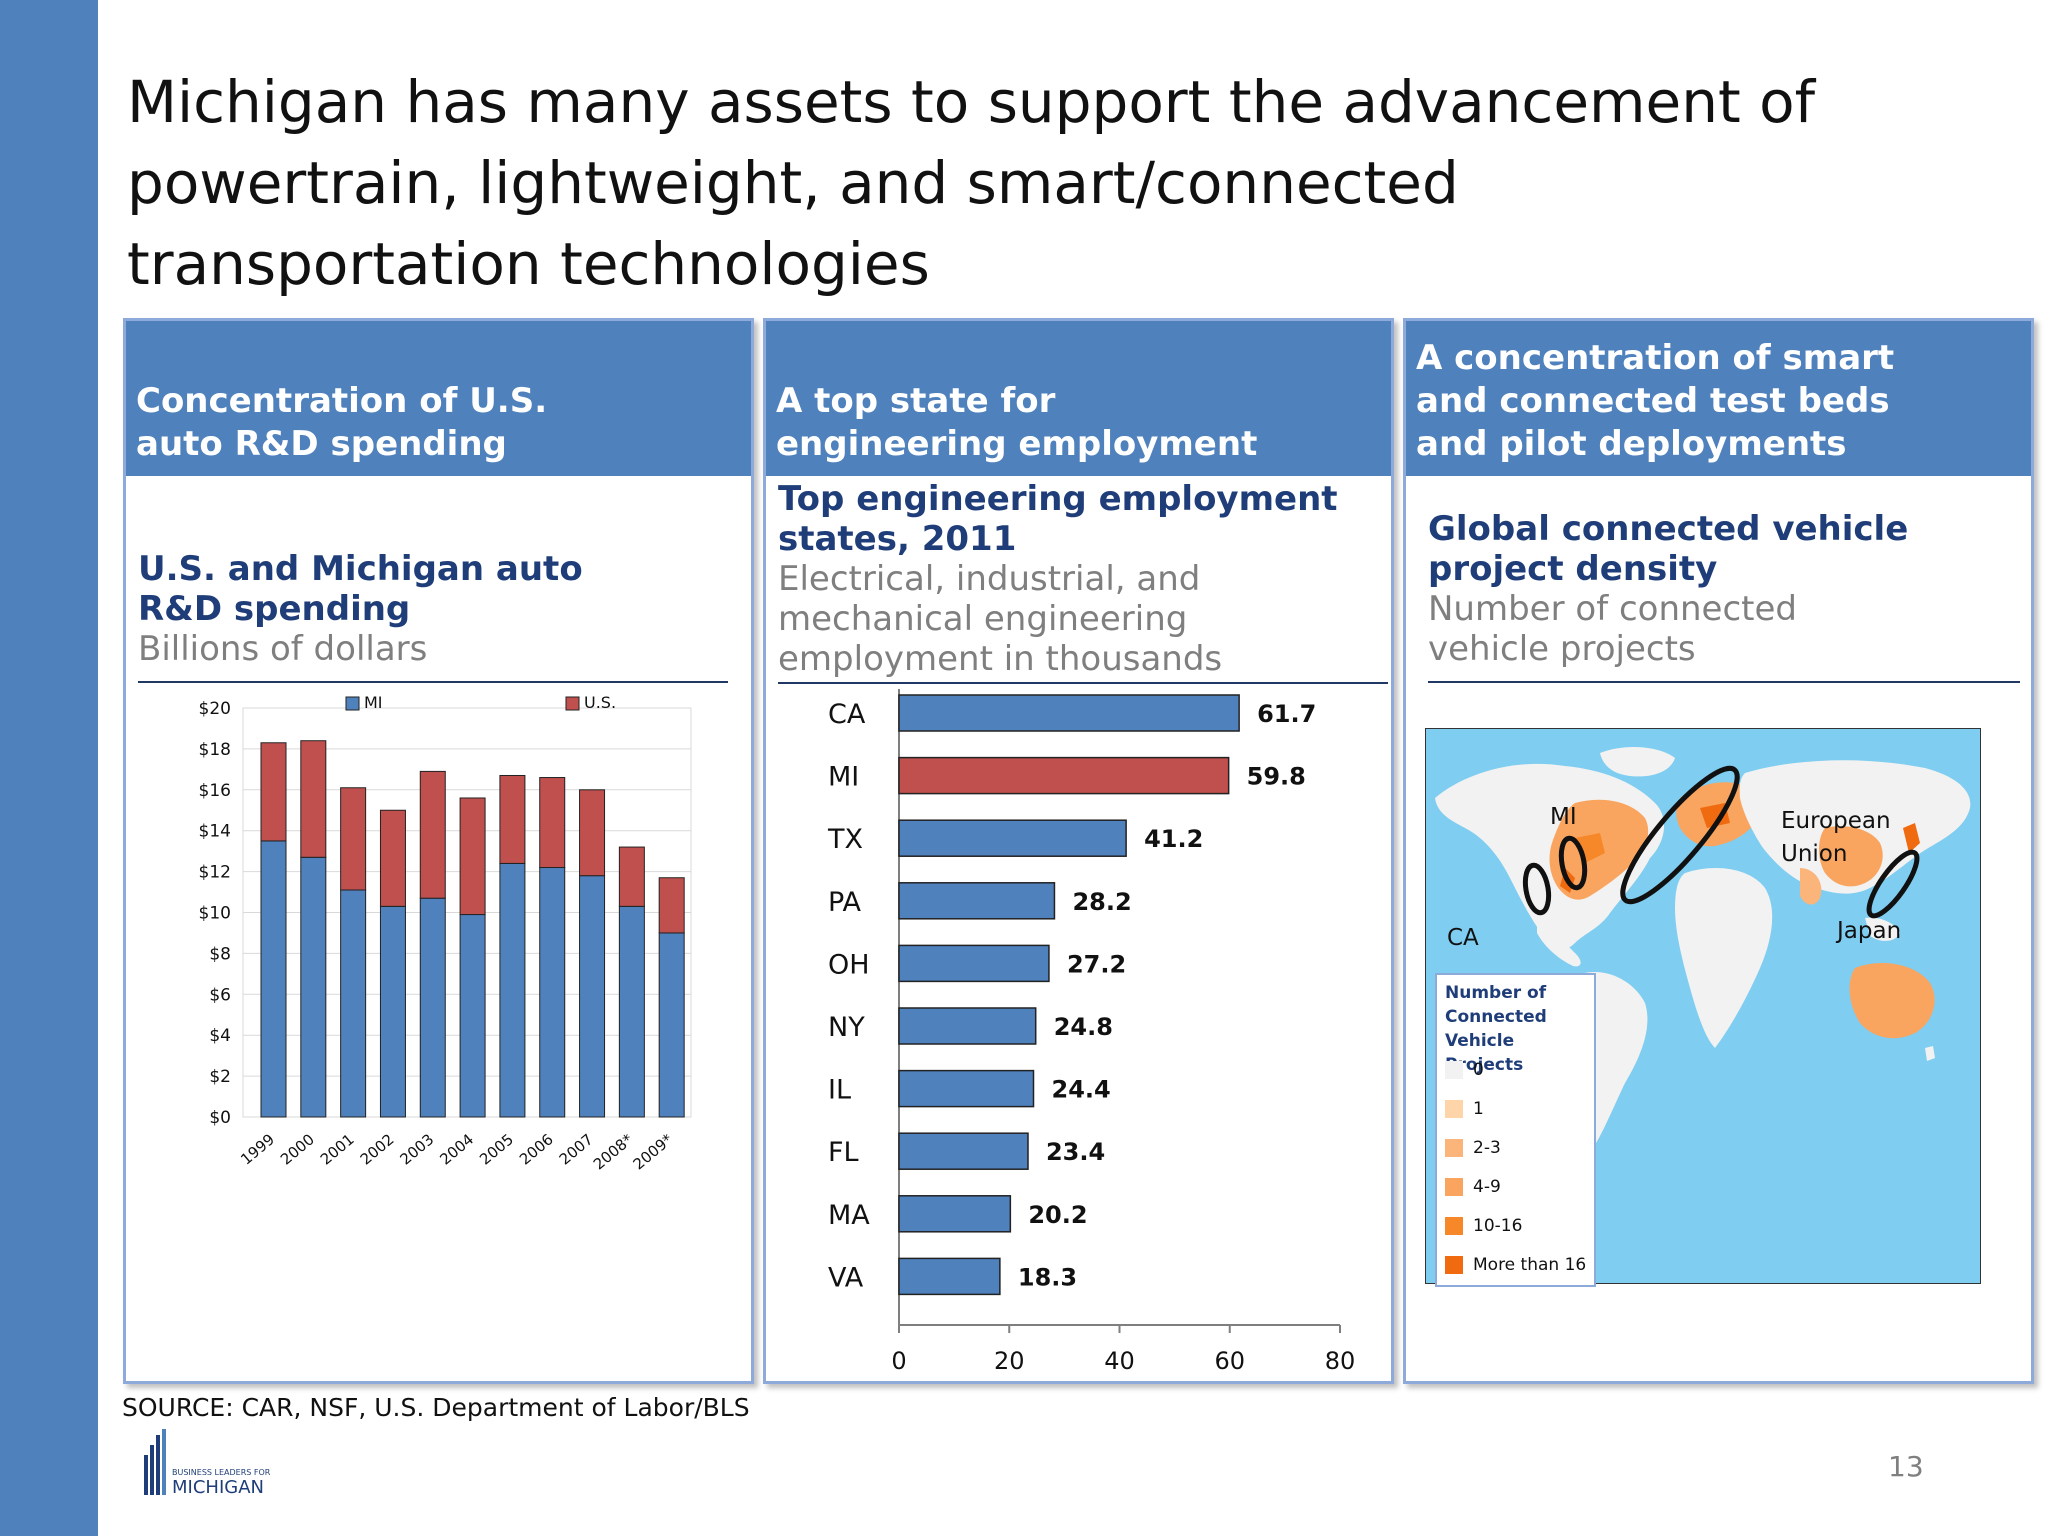 The height and width of the screenshot is (1536, 2048). What do you see at coordinates (1276, 777) in the screenshot?
I see `data-label: 59.8` at bounding box center [1276, 777].